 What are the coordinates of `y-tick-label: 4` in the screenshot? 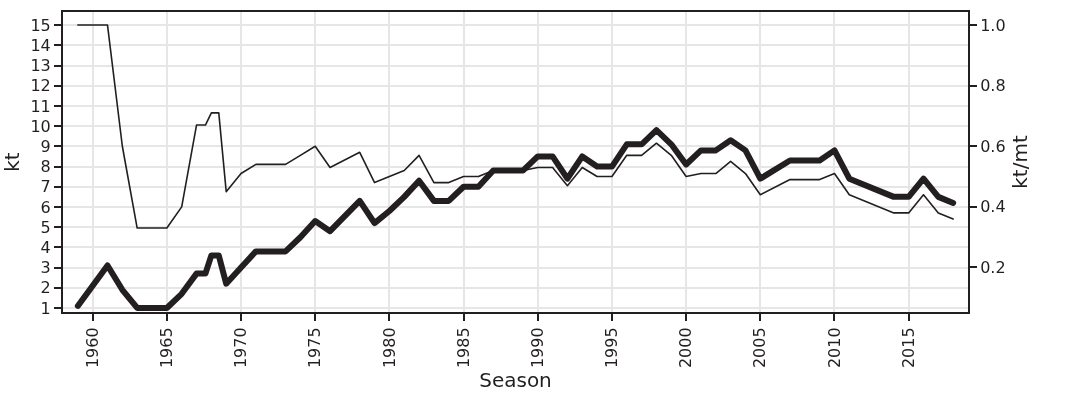 It's located at (45, 247).